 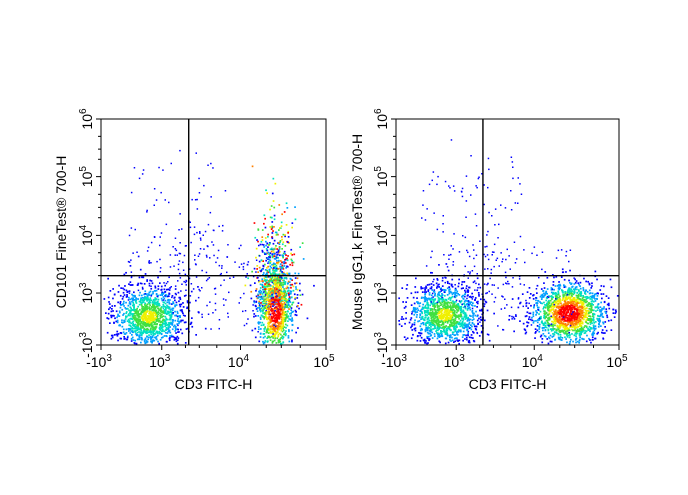 I want to click on x-tick-exp: 3, so click(x=168, y=358).